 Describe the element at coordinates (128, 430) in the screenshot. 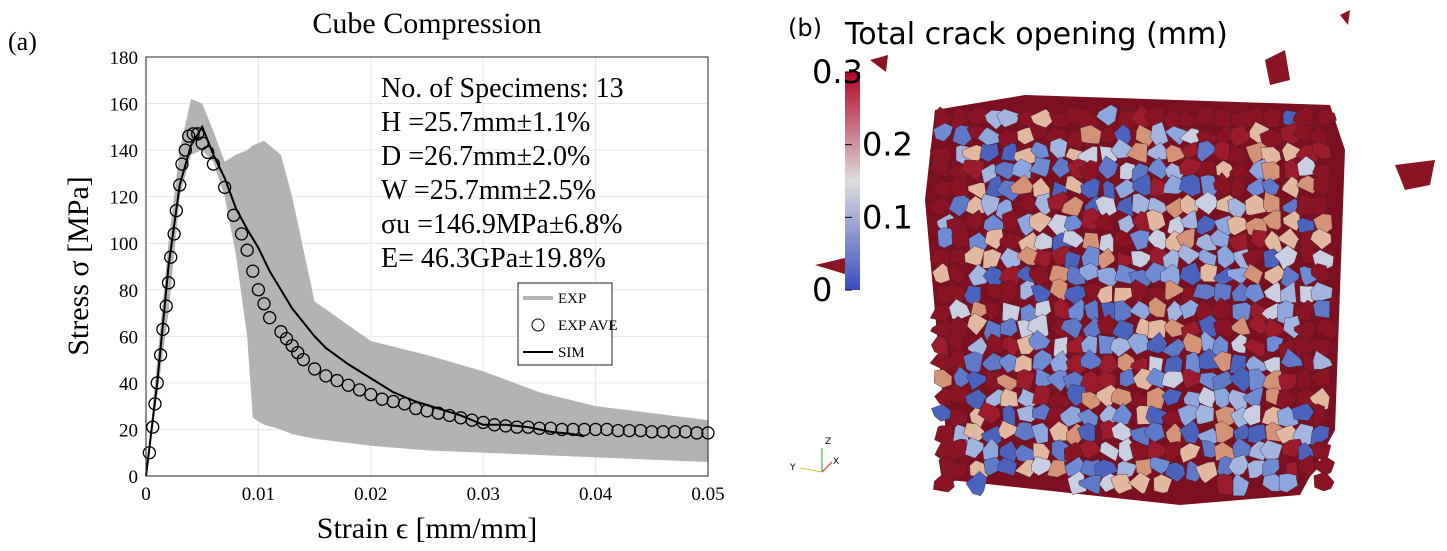

I see `y-tick-label: 20` at that location.